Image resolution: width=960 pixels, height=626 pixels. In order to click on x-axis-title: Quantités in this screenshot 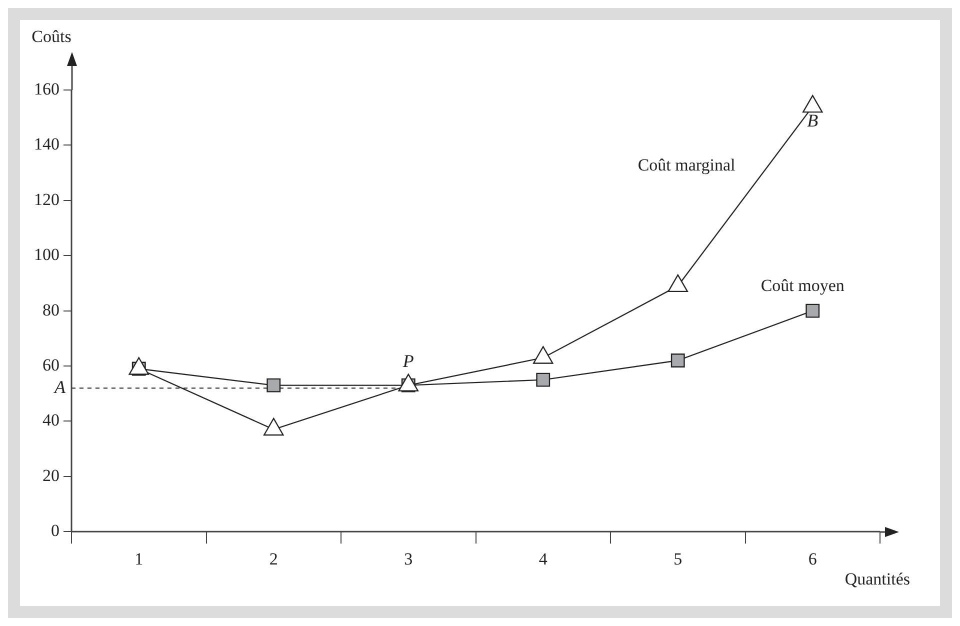, I will do `click(877, 579)`.